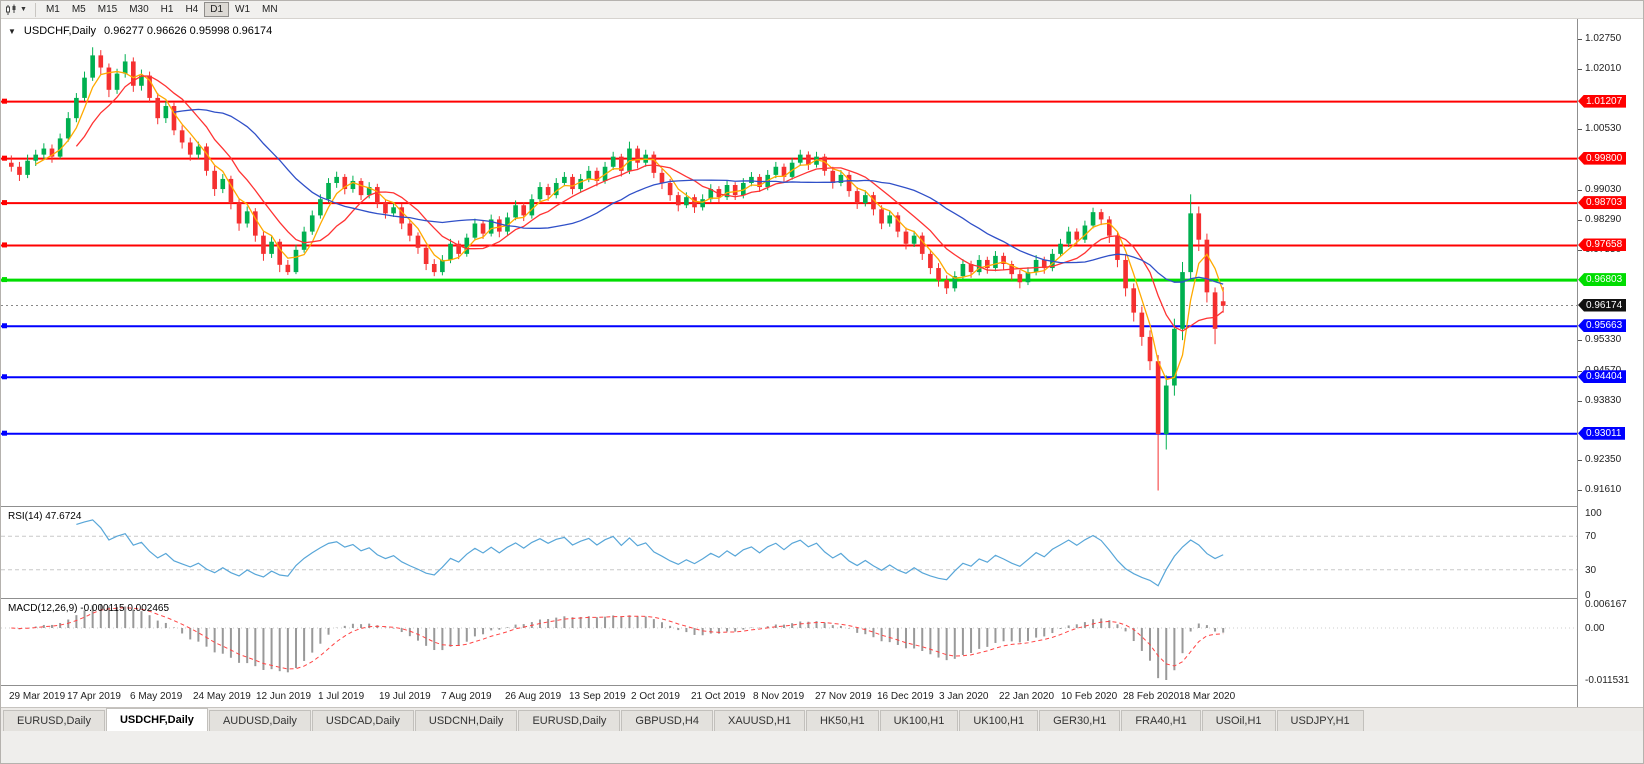 The height and width of the screenshot is (764, 1644). What do you see at coordinates (259, 720) in the screenshot?
I see `chart-tab: AUDUSD,Daily` at bounding box center [259, 720].